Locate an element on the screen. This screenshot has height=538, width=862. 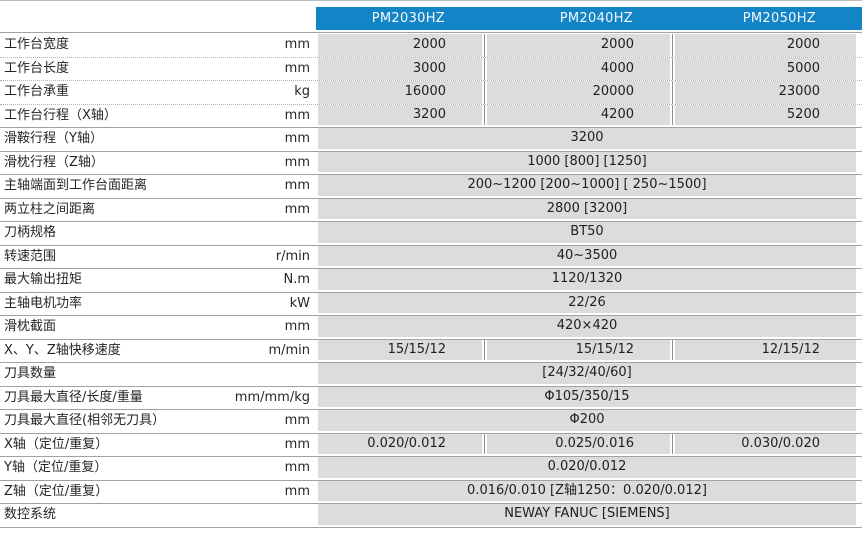
spec-values: 0.020/0.012 is located at coordinates (587, 467).